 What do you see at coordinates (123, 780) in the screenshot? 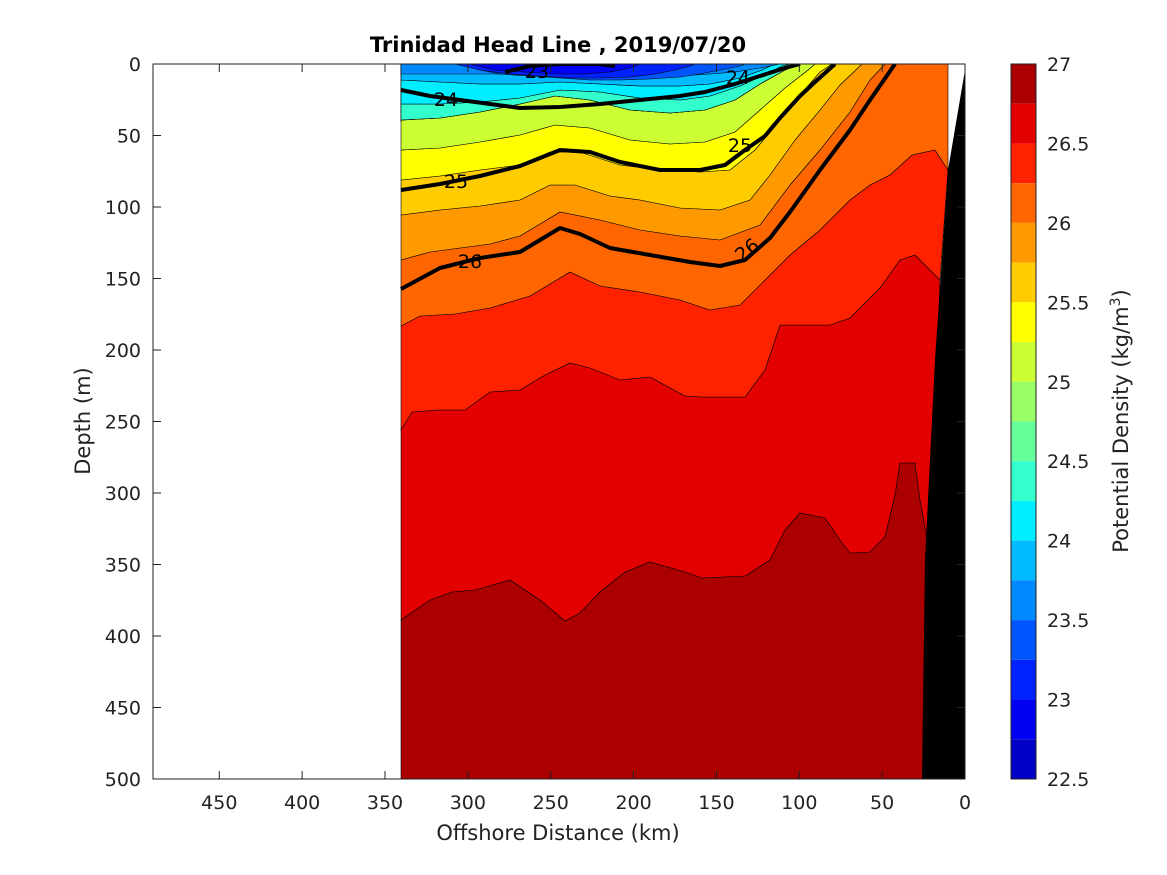
I see `y-tick-label: 500` at bounding box center [123, 780].